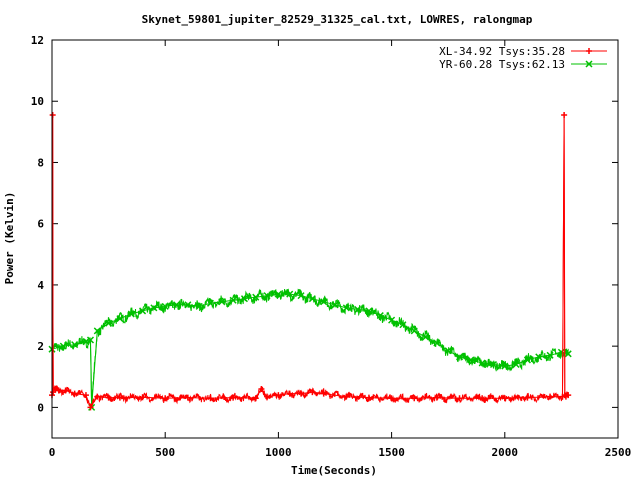  Describe the element at coordinates (40, 346) in the screenshot. I see `y-tick-label: 2` at that location.